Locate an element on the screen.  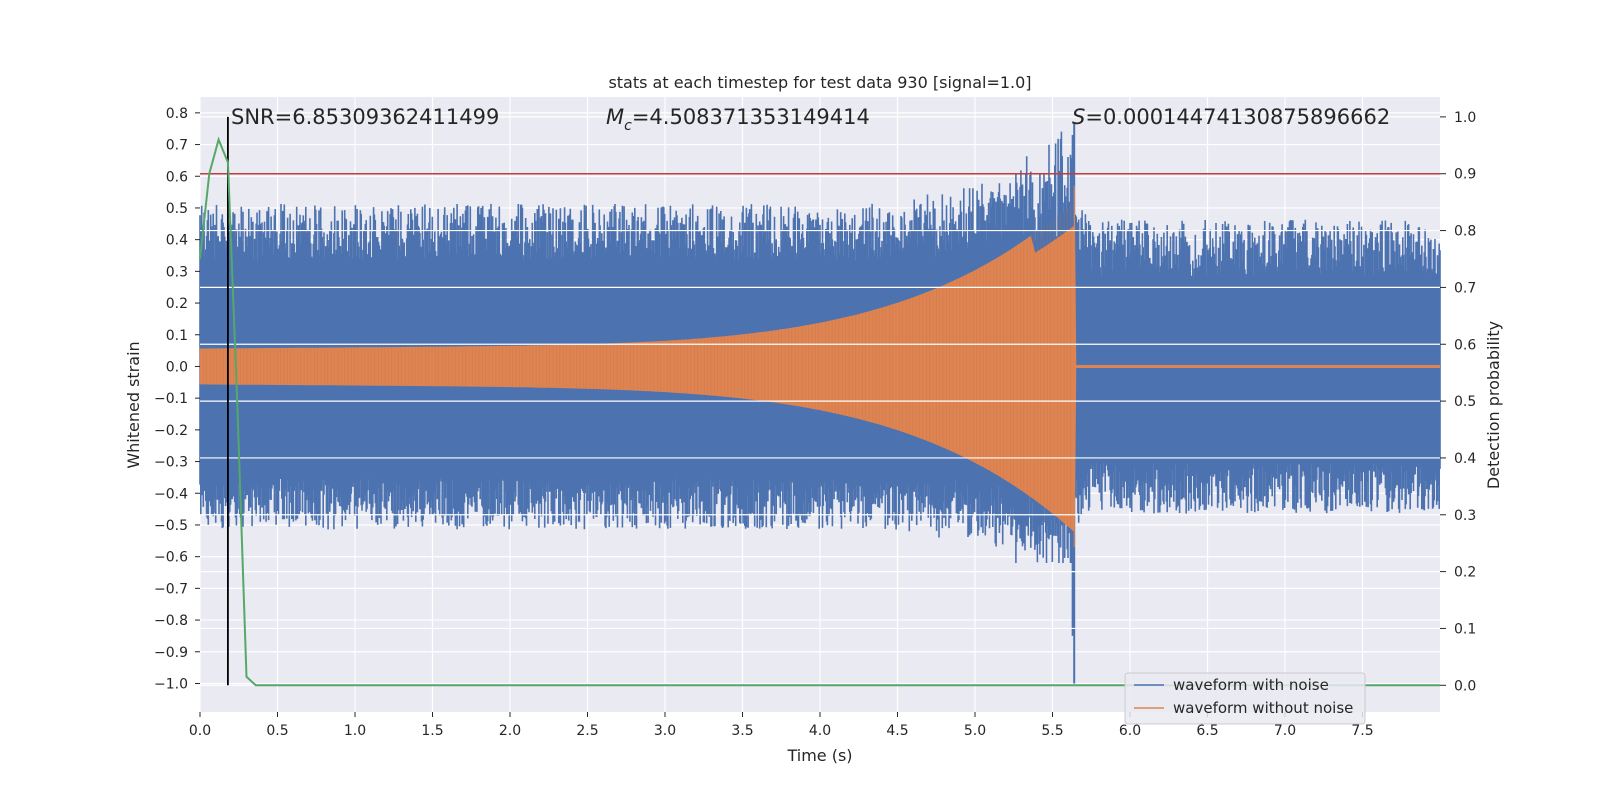
legend-label-clean: waveform without noise is located at coordinates (1263, 708).